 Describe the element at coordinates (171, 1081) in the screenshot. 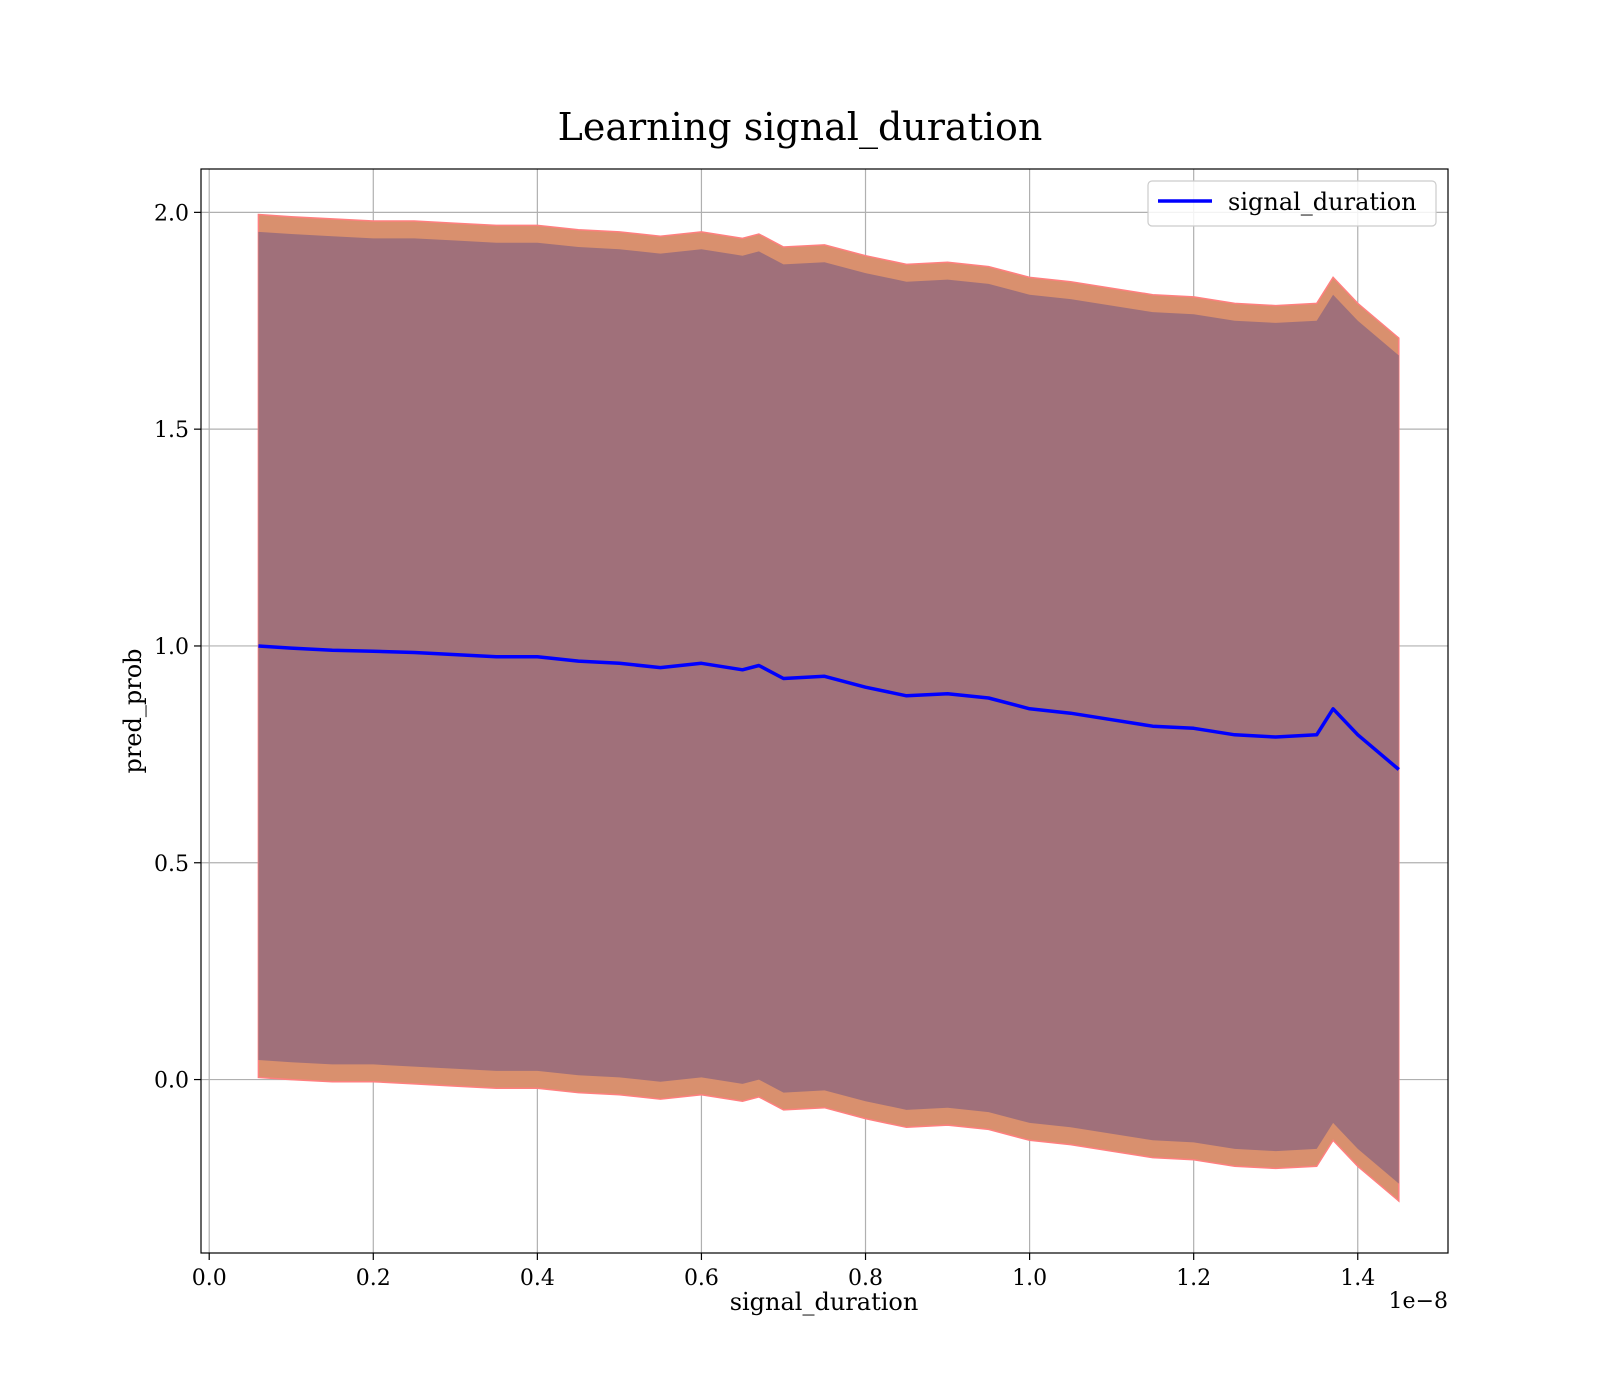

I see `y-tick-label-0: 0.0` at that location.